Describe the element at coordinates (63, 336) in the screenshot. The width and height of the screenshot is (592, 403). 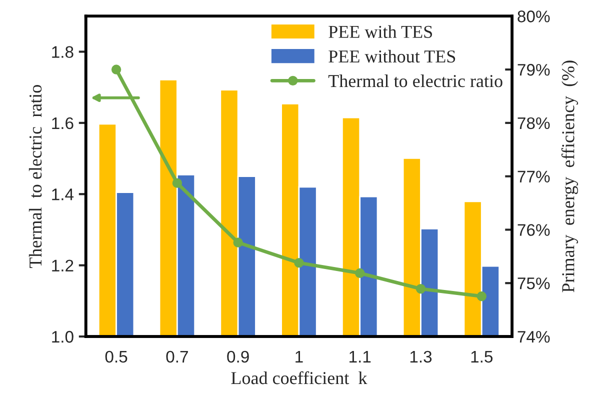
I see `y-tick-label: 1.0` at that location.